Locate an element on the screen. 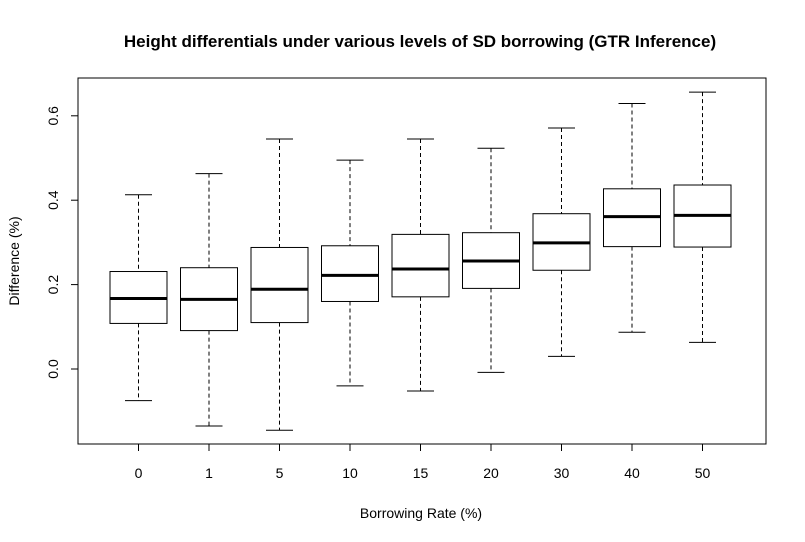  x-tick-label: 0 is located at coordinates (139, 473).